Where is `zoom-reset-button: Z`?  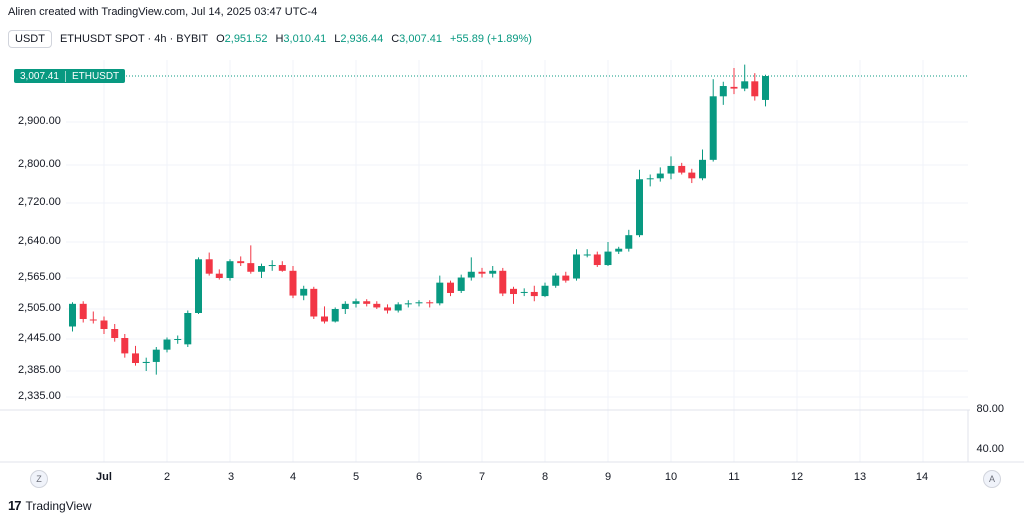 zoom-reset-button: Z is located at coordinates (39, 479).